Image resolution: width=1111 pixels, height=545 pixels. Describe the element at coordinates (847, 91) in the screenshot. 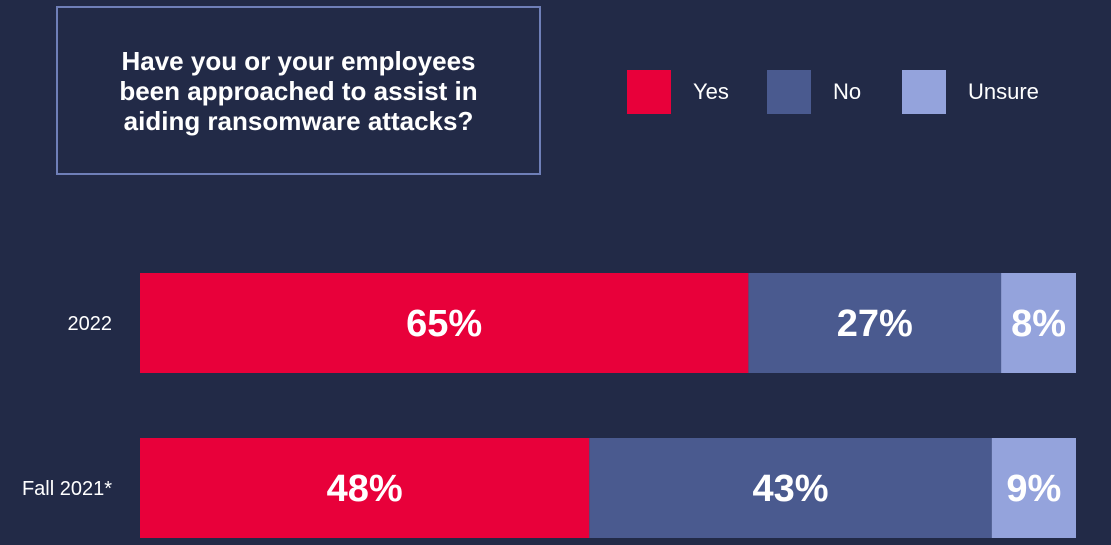

I see `legend-label-no: No` at that location.